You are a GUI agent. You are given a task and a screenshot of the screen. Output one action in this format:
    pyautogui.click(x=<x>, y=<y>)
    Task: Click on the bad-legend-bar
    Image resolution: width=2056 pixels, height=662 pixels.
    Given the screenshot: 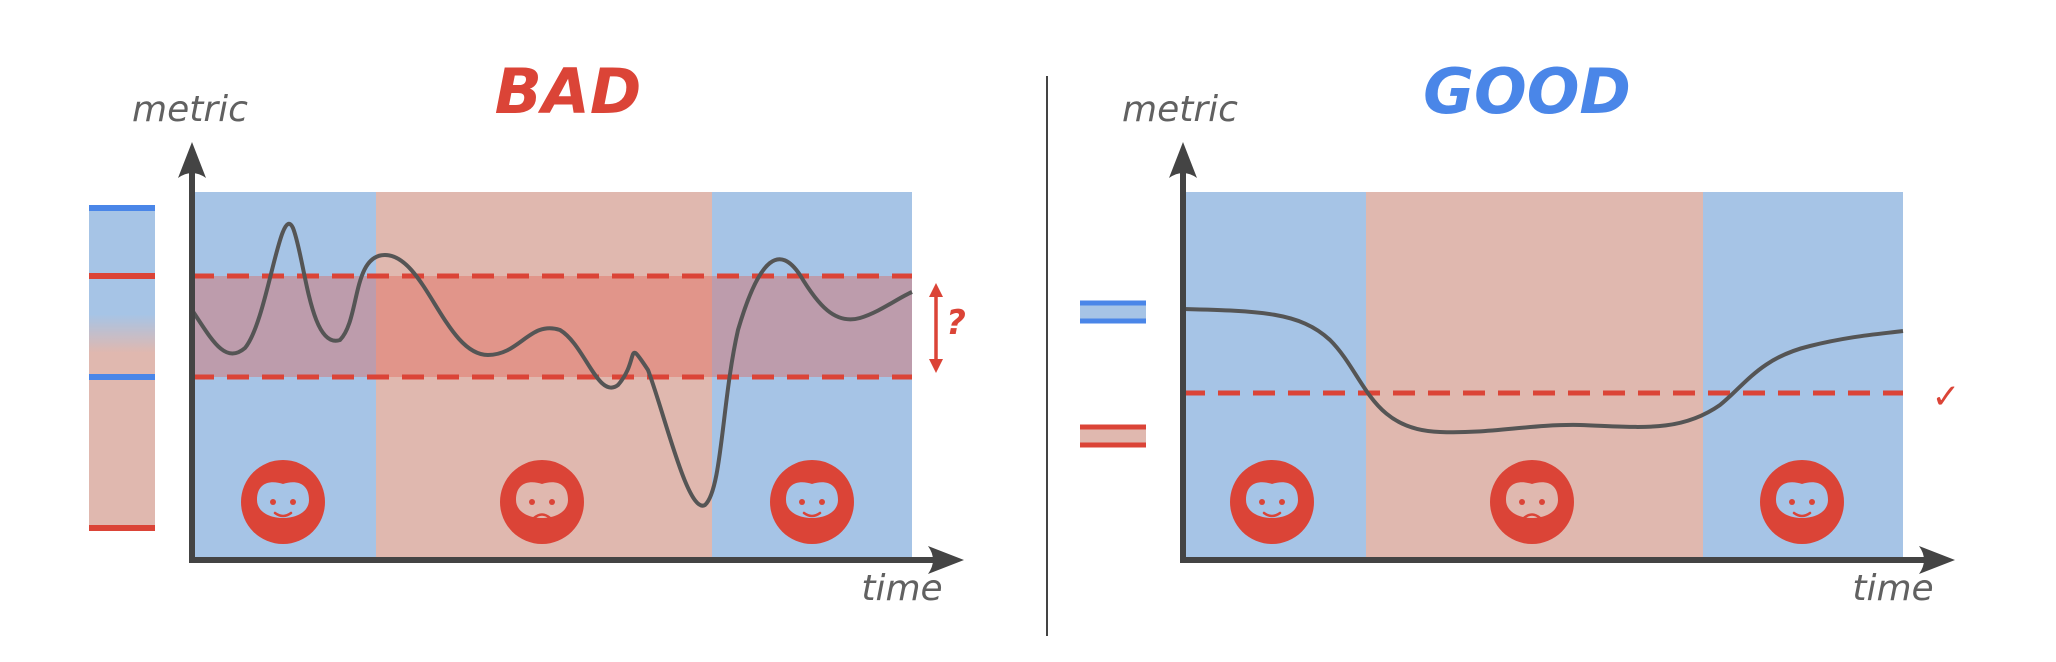 What is the action you would take?
    pyautogui.click(x=122, y=368)
    